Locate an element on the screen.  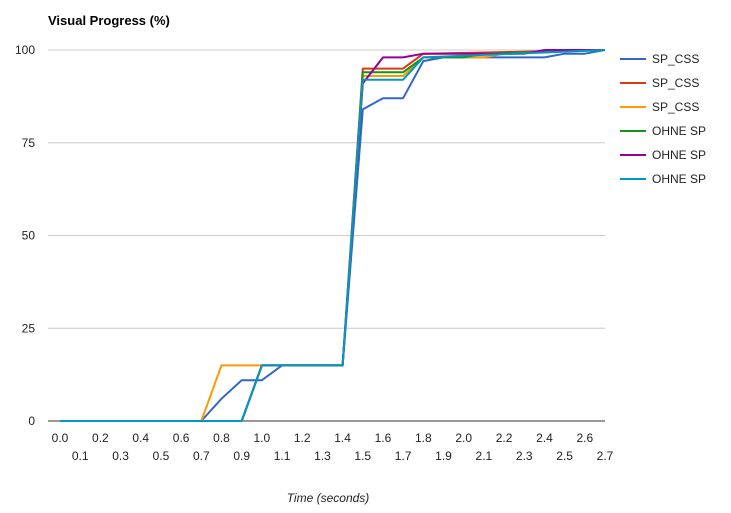
x-tick-label: 0.3 is located at coordinates (120, 456).